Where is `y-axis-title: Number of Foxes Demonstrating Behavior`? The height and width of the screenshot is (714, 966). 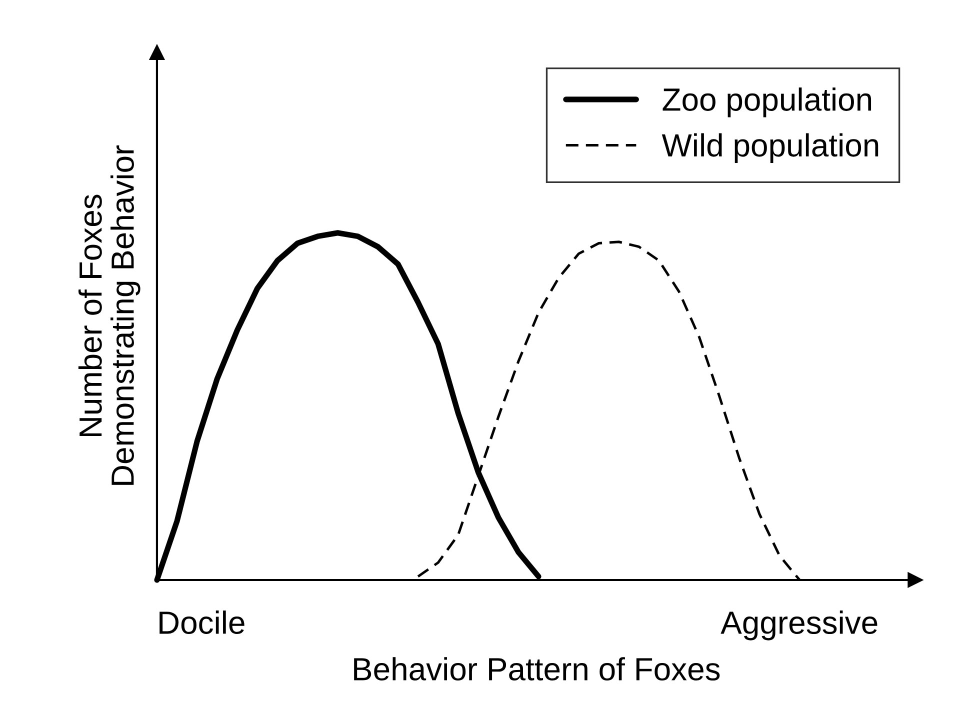 y-axis-title: Number of Foxes Demonstrating Behavior is located at coordinates (109, 315).